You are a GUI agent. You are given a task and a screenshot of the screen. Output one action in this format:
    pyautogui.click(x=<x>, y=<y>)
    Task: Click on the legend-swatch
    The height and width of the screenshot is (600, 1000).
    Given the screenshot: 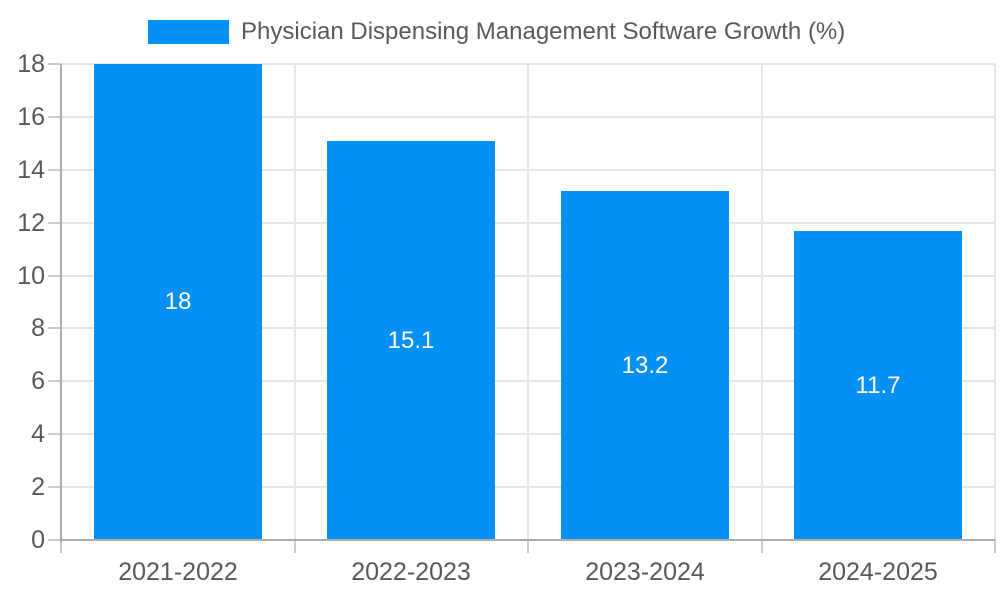 What is the action you would take?
    pyautogui.click(x=188, y=32)
    